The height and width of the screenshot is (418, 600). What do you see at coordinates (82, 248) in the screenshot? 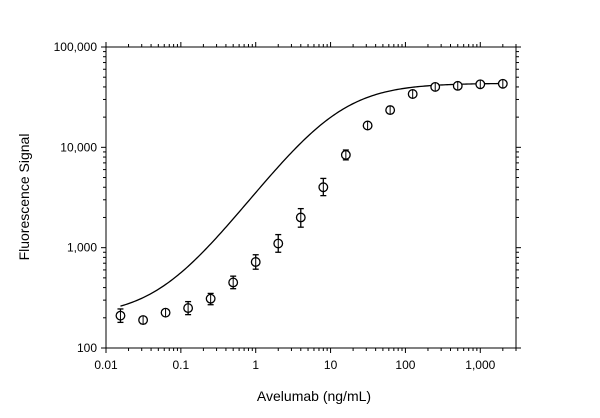
I see `y-tick-label: 1,000` at bounding box center [82, 248].